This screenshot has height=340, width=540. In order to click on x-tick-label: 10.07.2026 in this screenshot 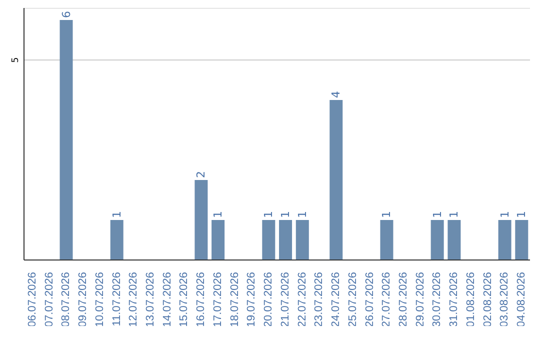, I will do `click(100, 300)`.